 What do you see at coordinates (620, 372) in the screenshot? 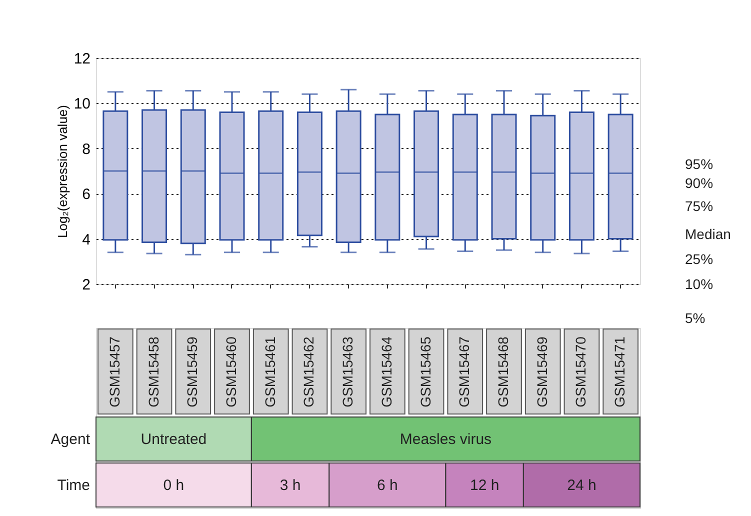
I see `x-tick-label: GSM15471` at bounding box center [620, 372].